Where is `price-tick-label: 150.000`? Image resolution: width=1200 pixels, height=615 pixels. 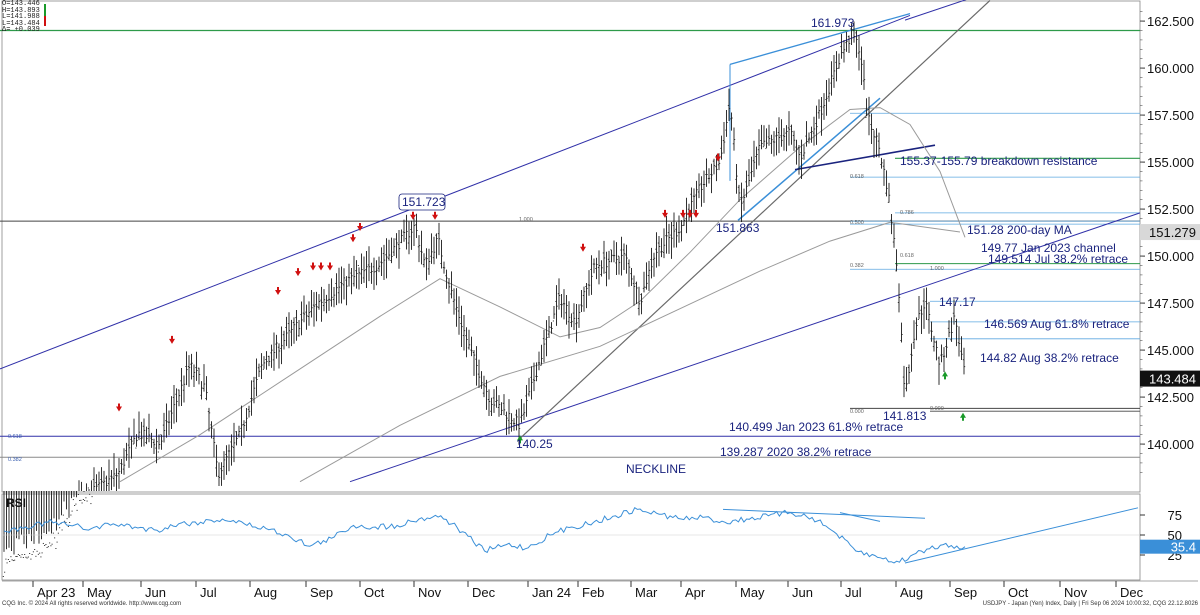
price-tick-label: 150.000 is located at coordinates (1170, 256).